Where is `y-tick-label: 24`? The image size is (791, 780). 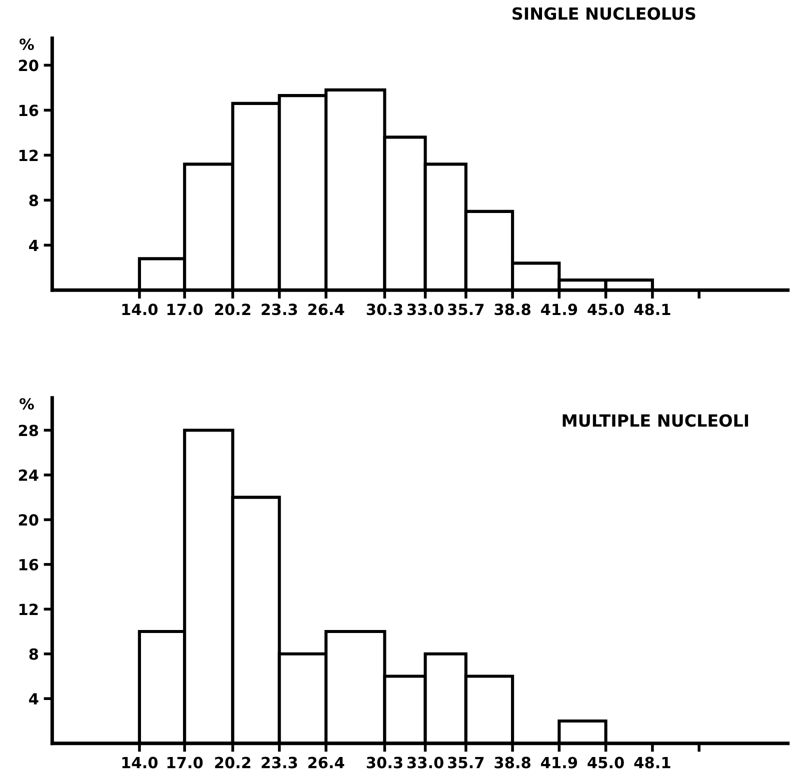
y-tick-label: 24 is located at coordinates (28, 475).